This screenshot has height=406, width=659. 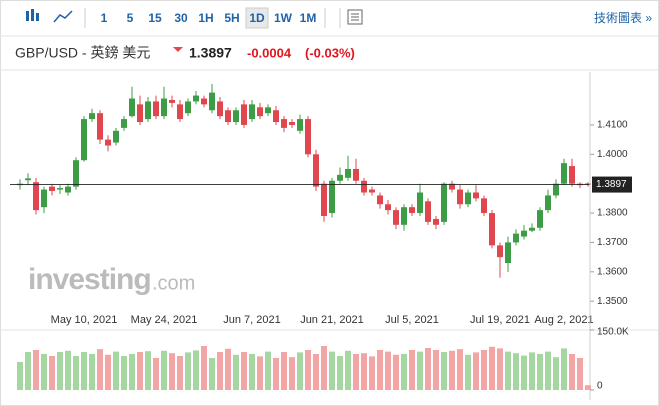 I want to click on price-label-box, so click(x=612, y=184).